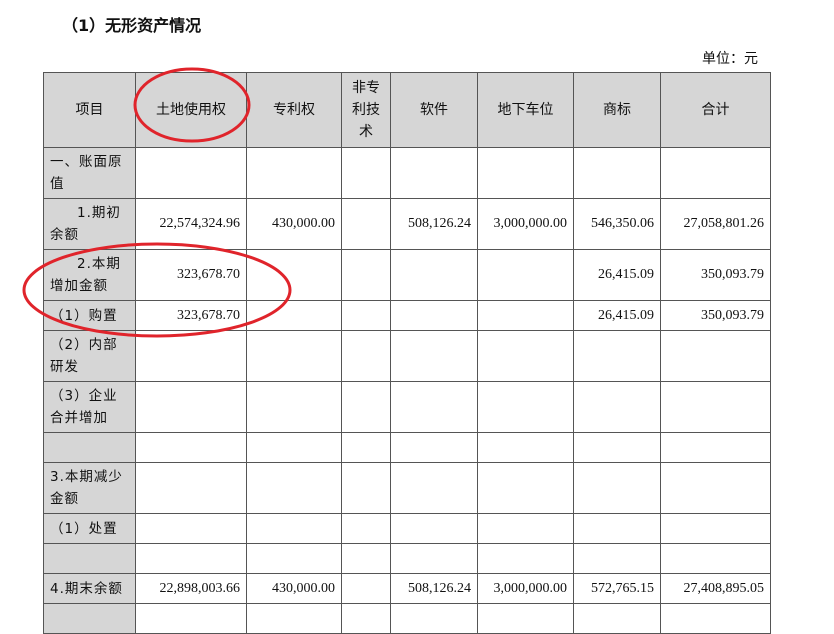  What do you see at coordinates (89, 588) in the screenshot?
I see `row-label: 4.期末余额` at bounding box center [89, 588].